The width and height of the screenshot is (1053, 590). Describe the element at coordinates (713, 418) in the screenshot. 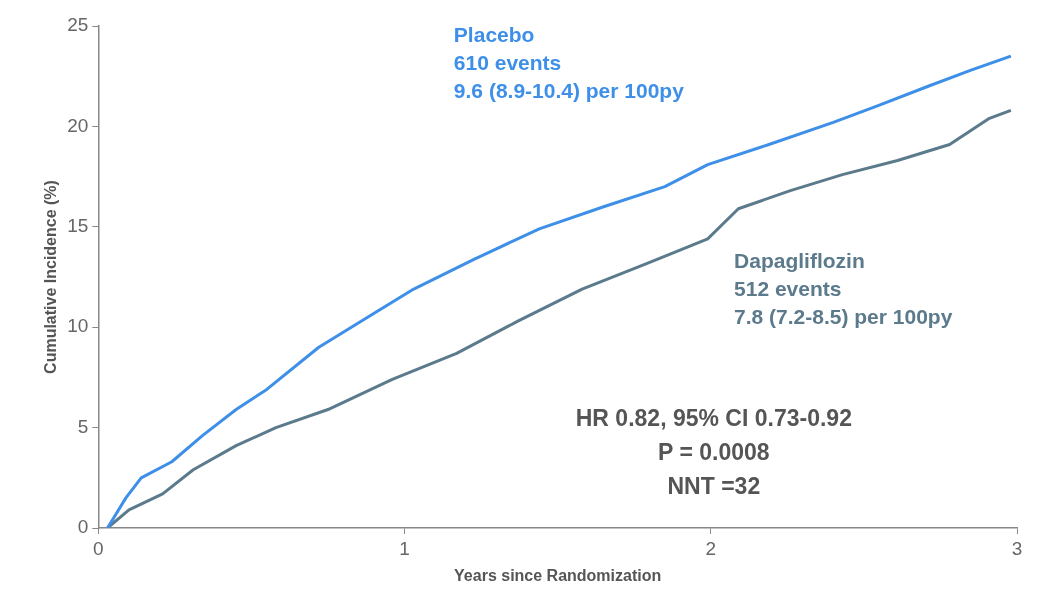

I see `annotation: HR 0.82, 95% CI 0.73-0.92` at that location.